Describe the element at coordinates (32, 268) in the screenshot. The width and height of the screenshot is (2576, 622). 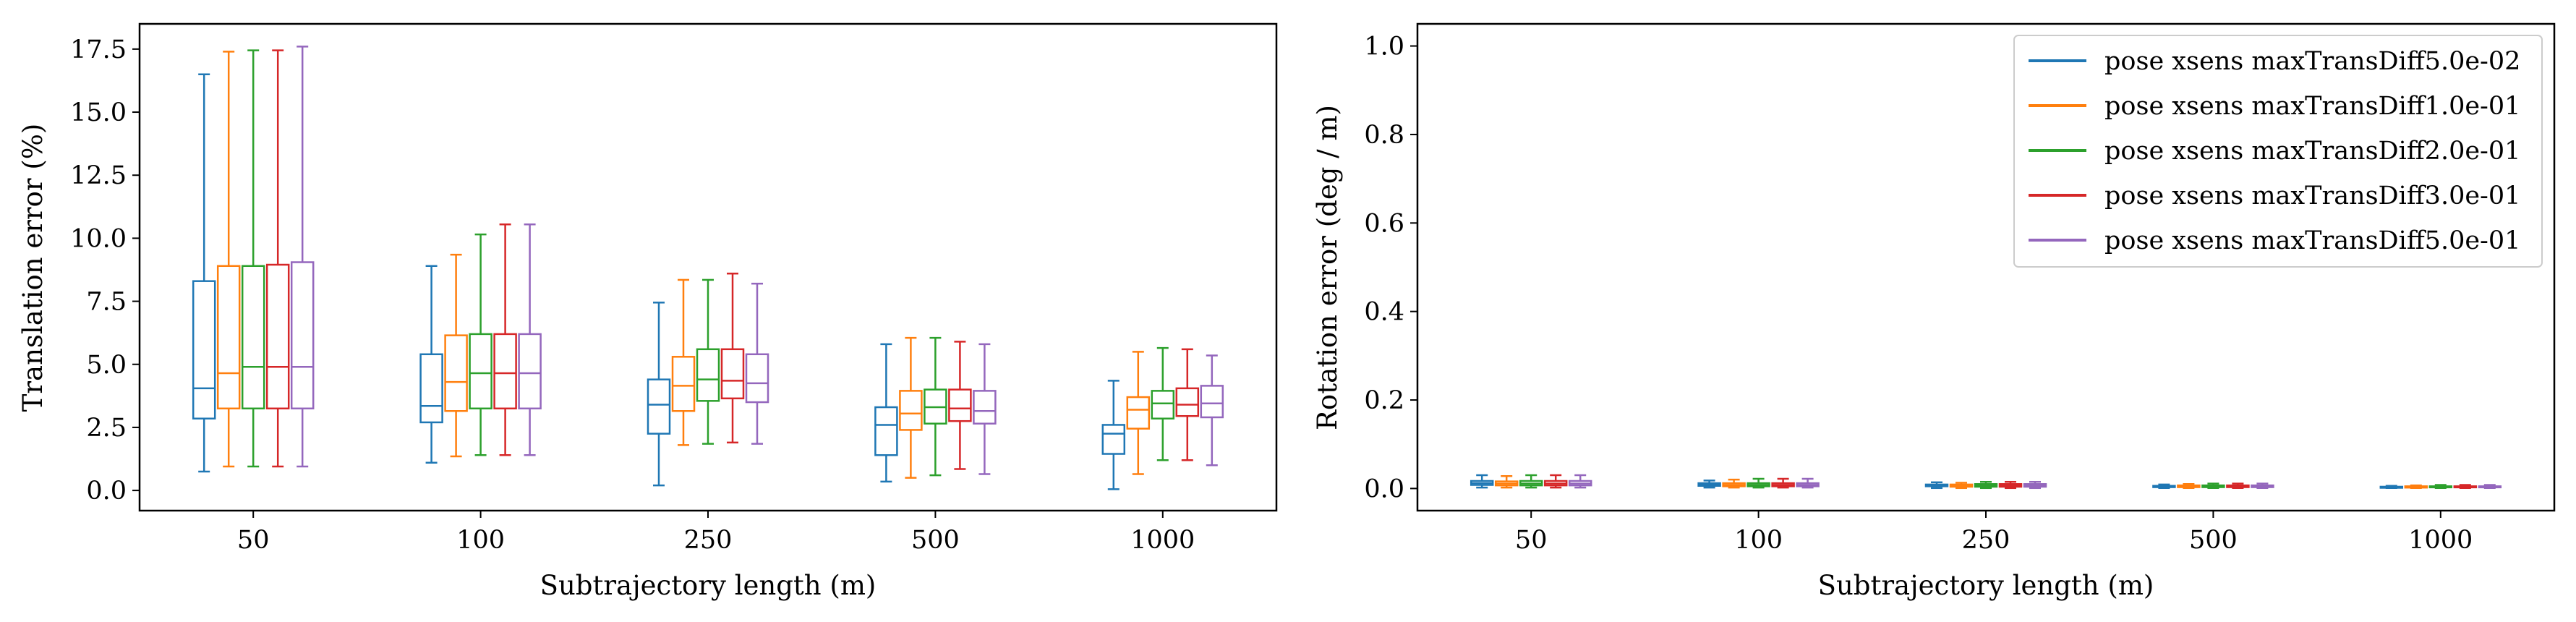
I see `y-axis-label: Translation error (%)` at that location.